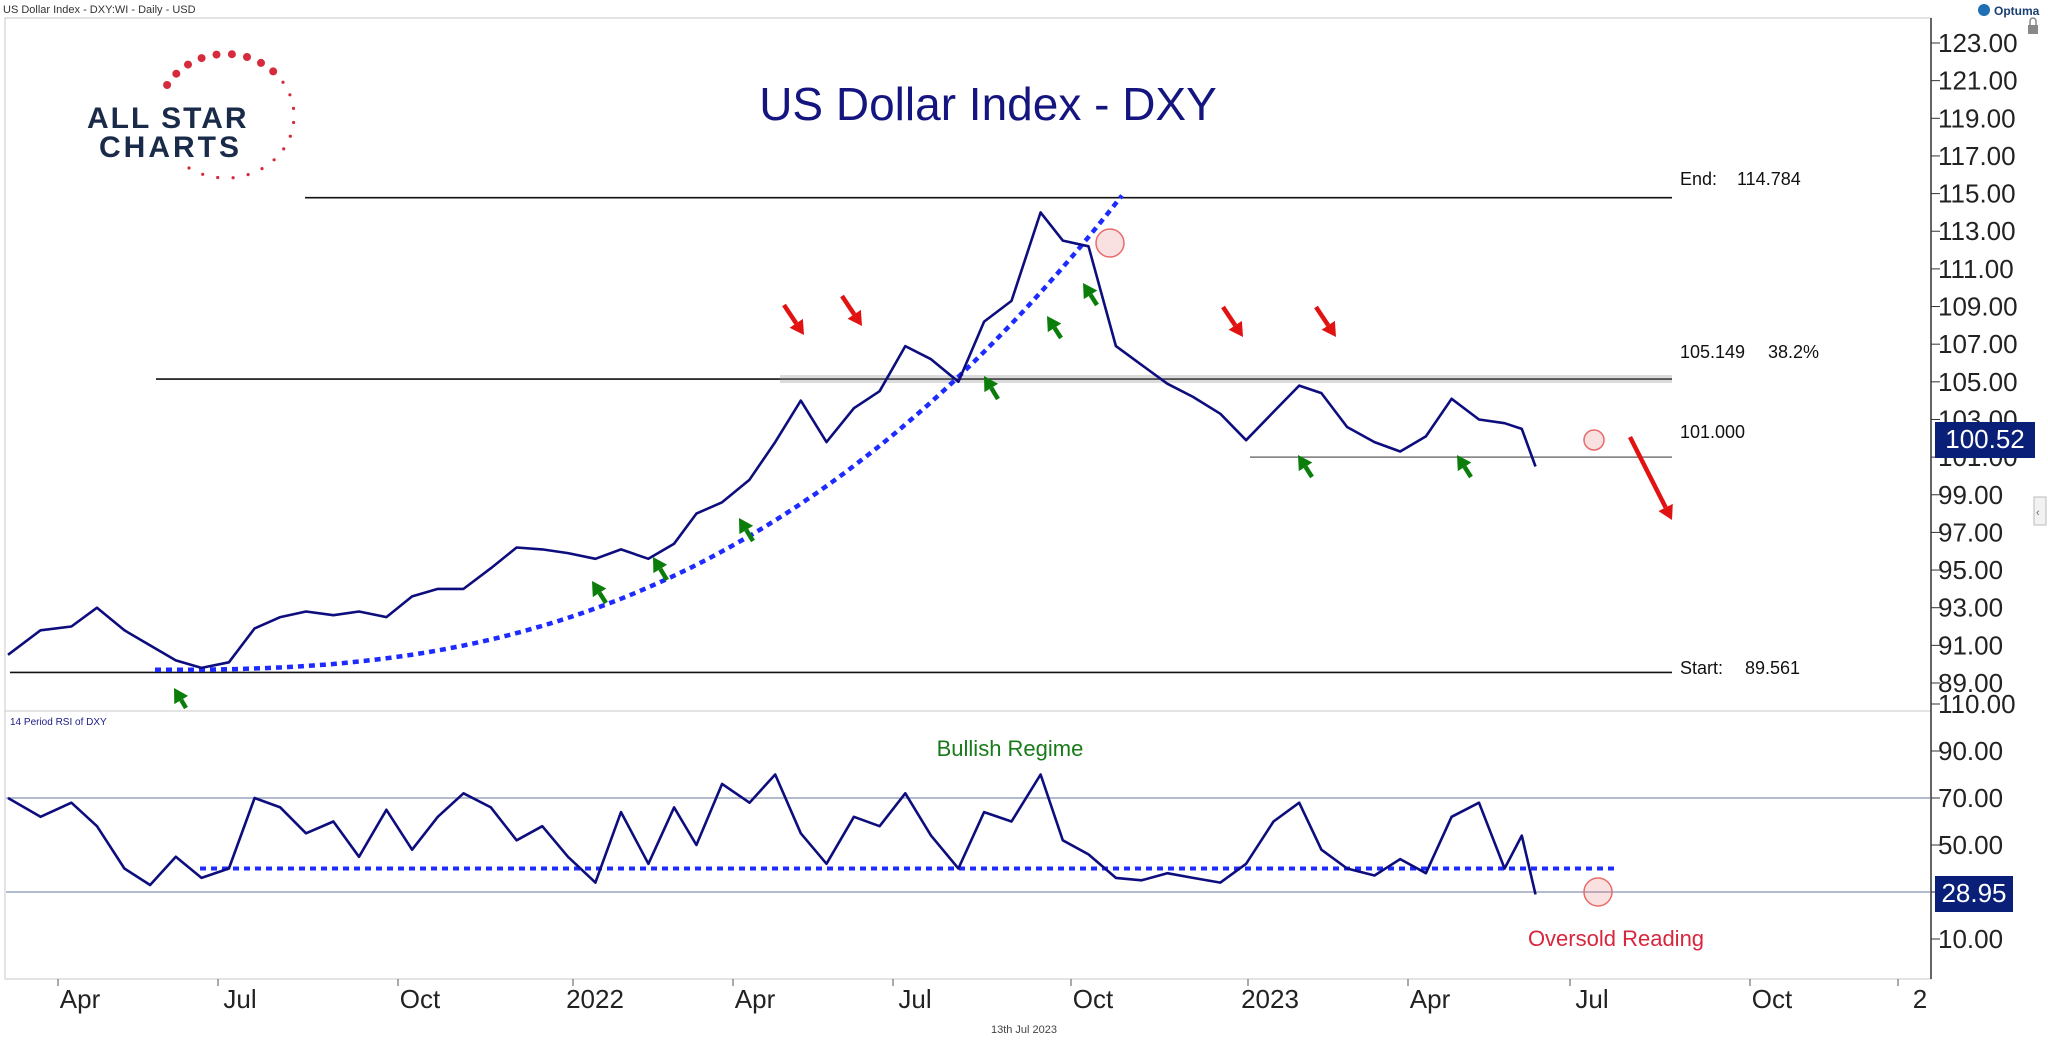  What do you see at coordinates (1970, 608) in the screenshot?
I see `price-tick-label: 93.00` at bounding box center [1970, 608].